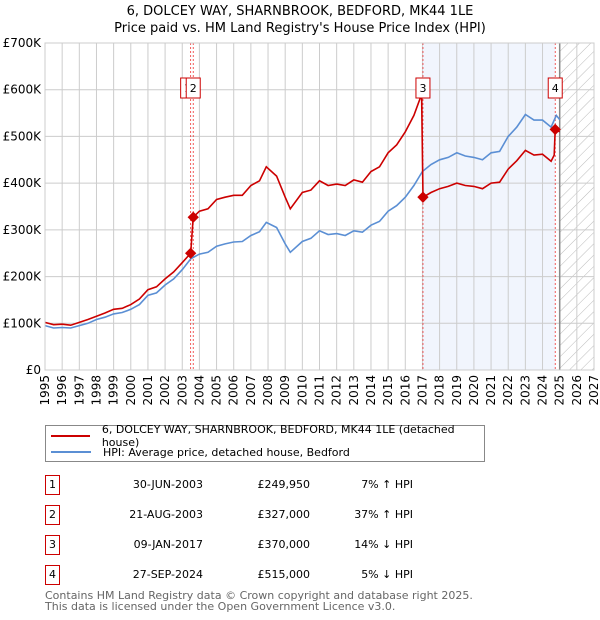  What do you see at coordinates (114, 390) in the screenshot?
I see `x-tick-label: 1999` at bounding box center [114, 390].